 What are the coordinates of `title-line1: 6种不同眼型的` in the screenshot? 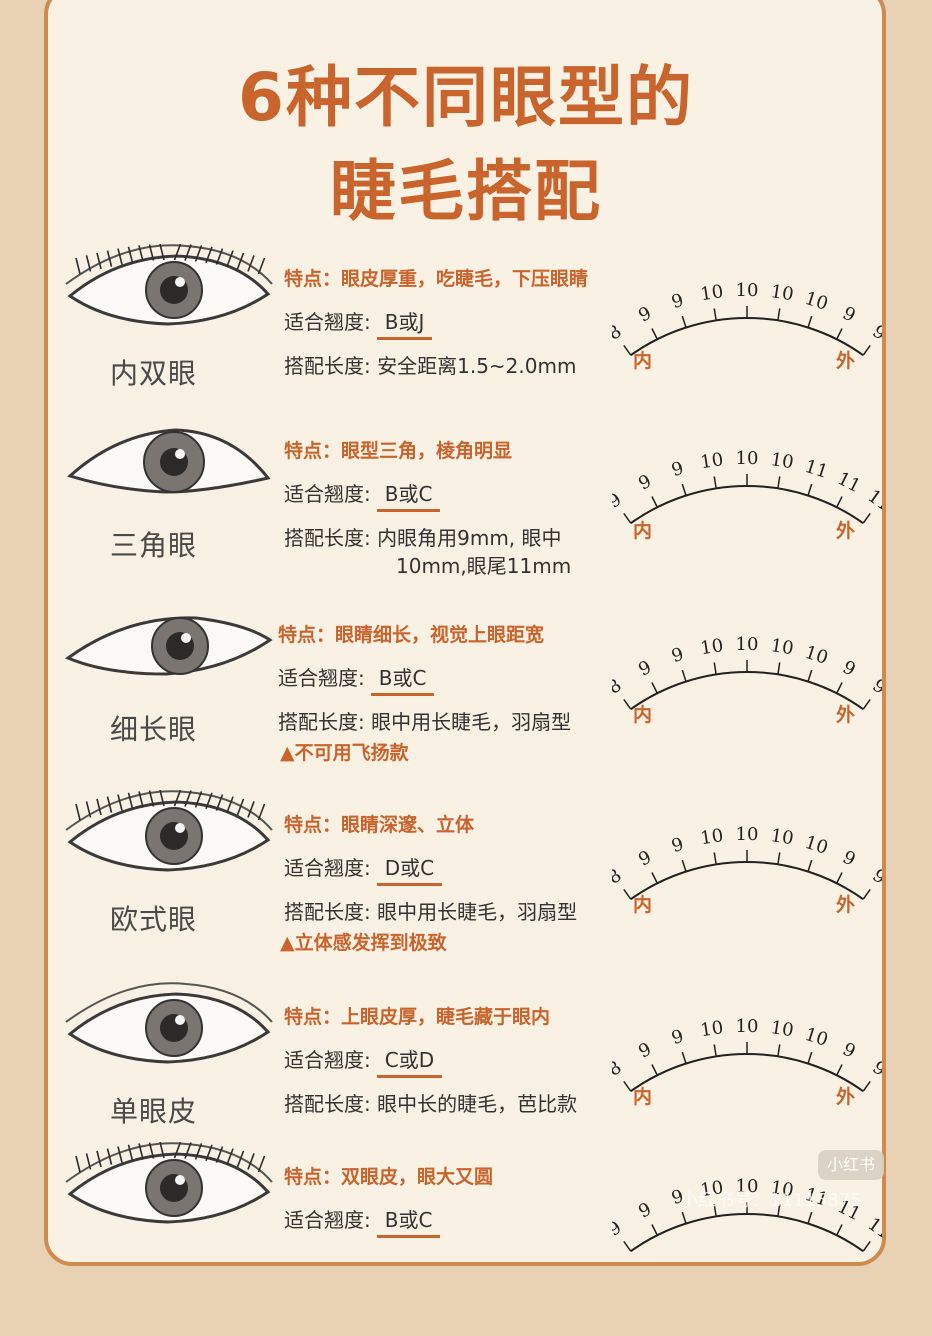 It's located at (466, 97).